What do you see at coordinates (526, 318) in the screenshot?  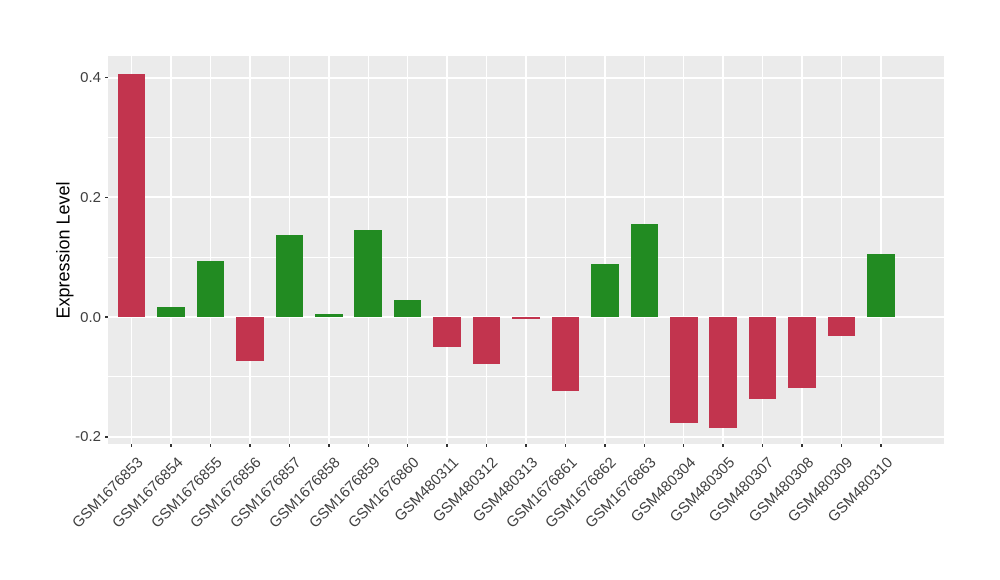 I see `bar-GSM480313` at bounding box center [526, 318].